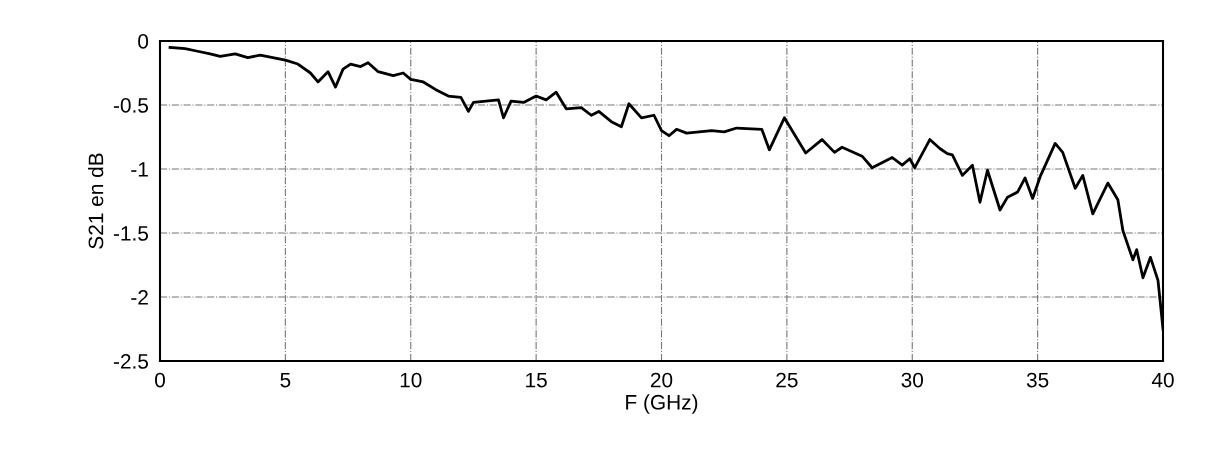 This screenshot has width=1231, height=454. Describe the element at coordinates (1037, 380) in the screenshot. I see `x-tick-label: 35` at that location.